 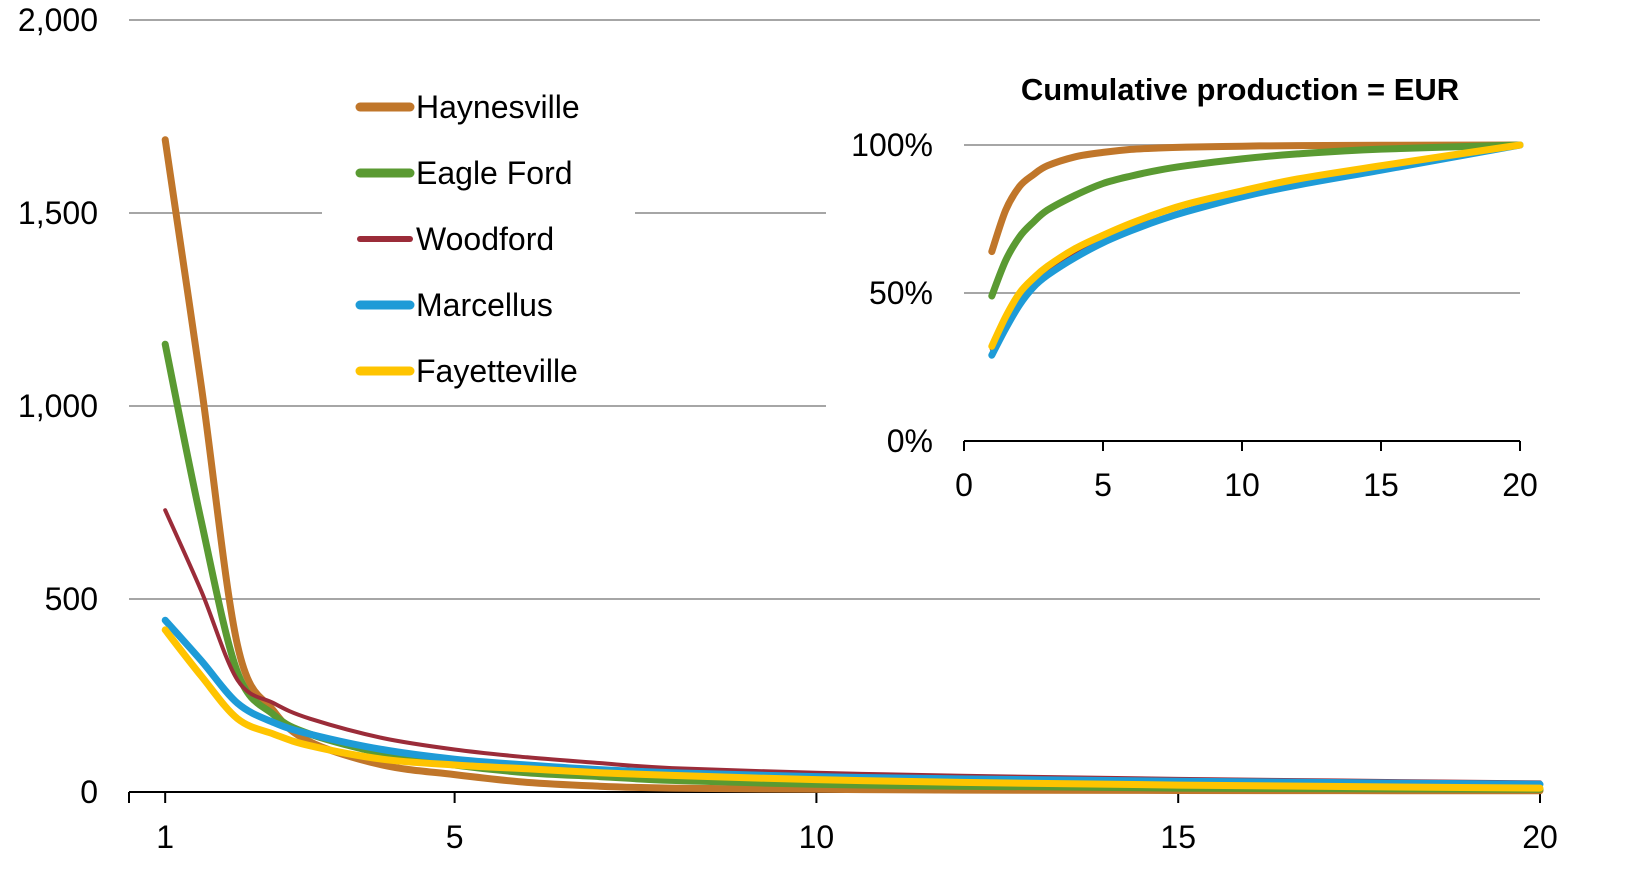 I want to click on inset-x-tick-label: 20, so click(x=1520, y=485).